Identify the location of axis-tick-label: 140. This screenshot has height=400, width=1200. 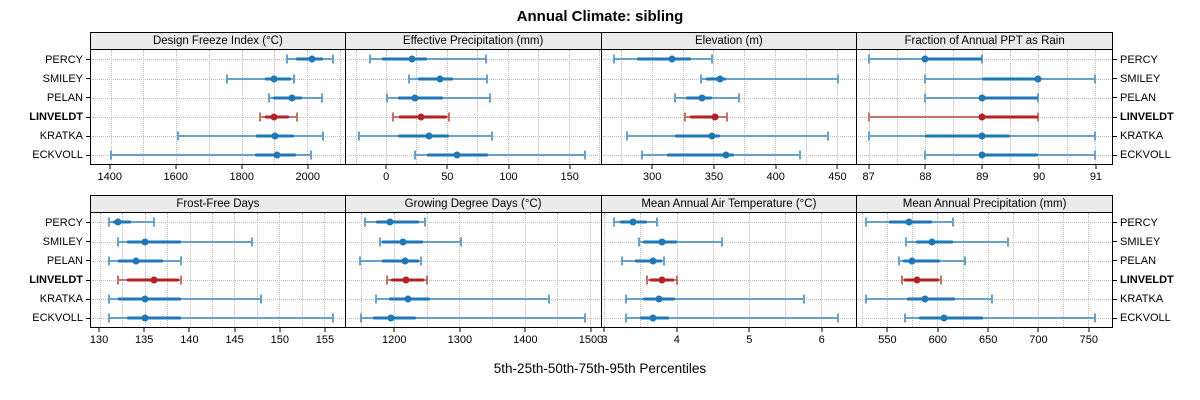
(189, 340).